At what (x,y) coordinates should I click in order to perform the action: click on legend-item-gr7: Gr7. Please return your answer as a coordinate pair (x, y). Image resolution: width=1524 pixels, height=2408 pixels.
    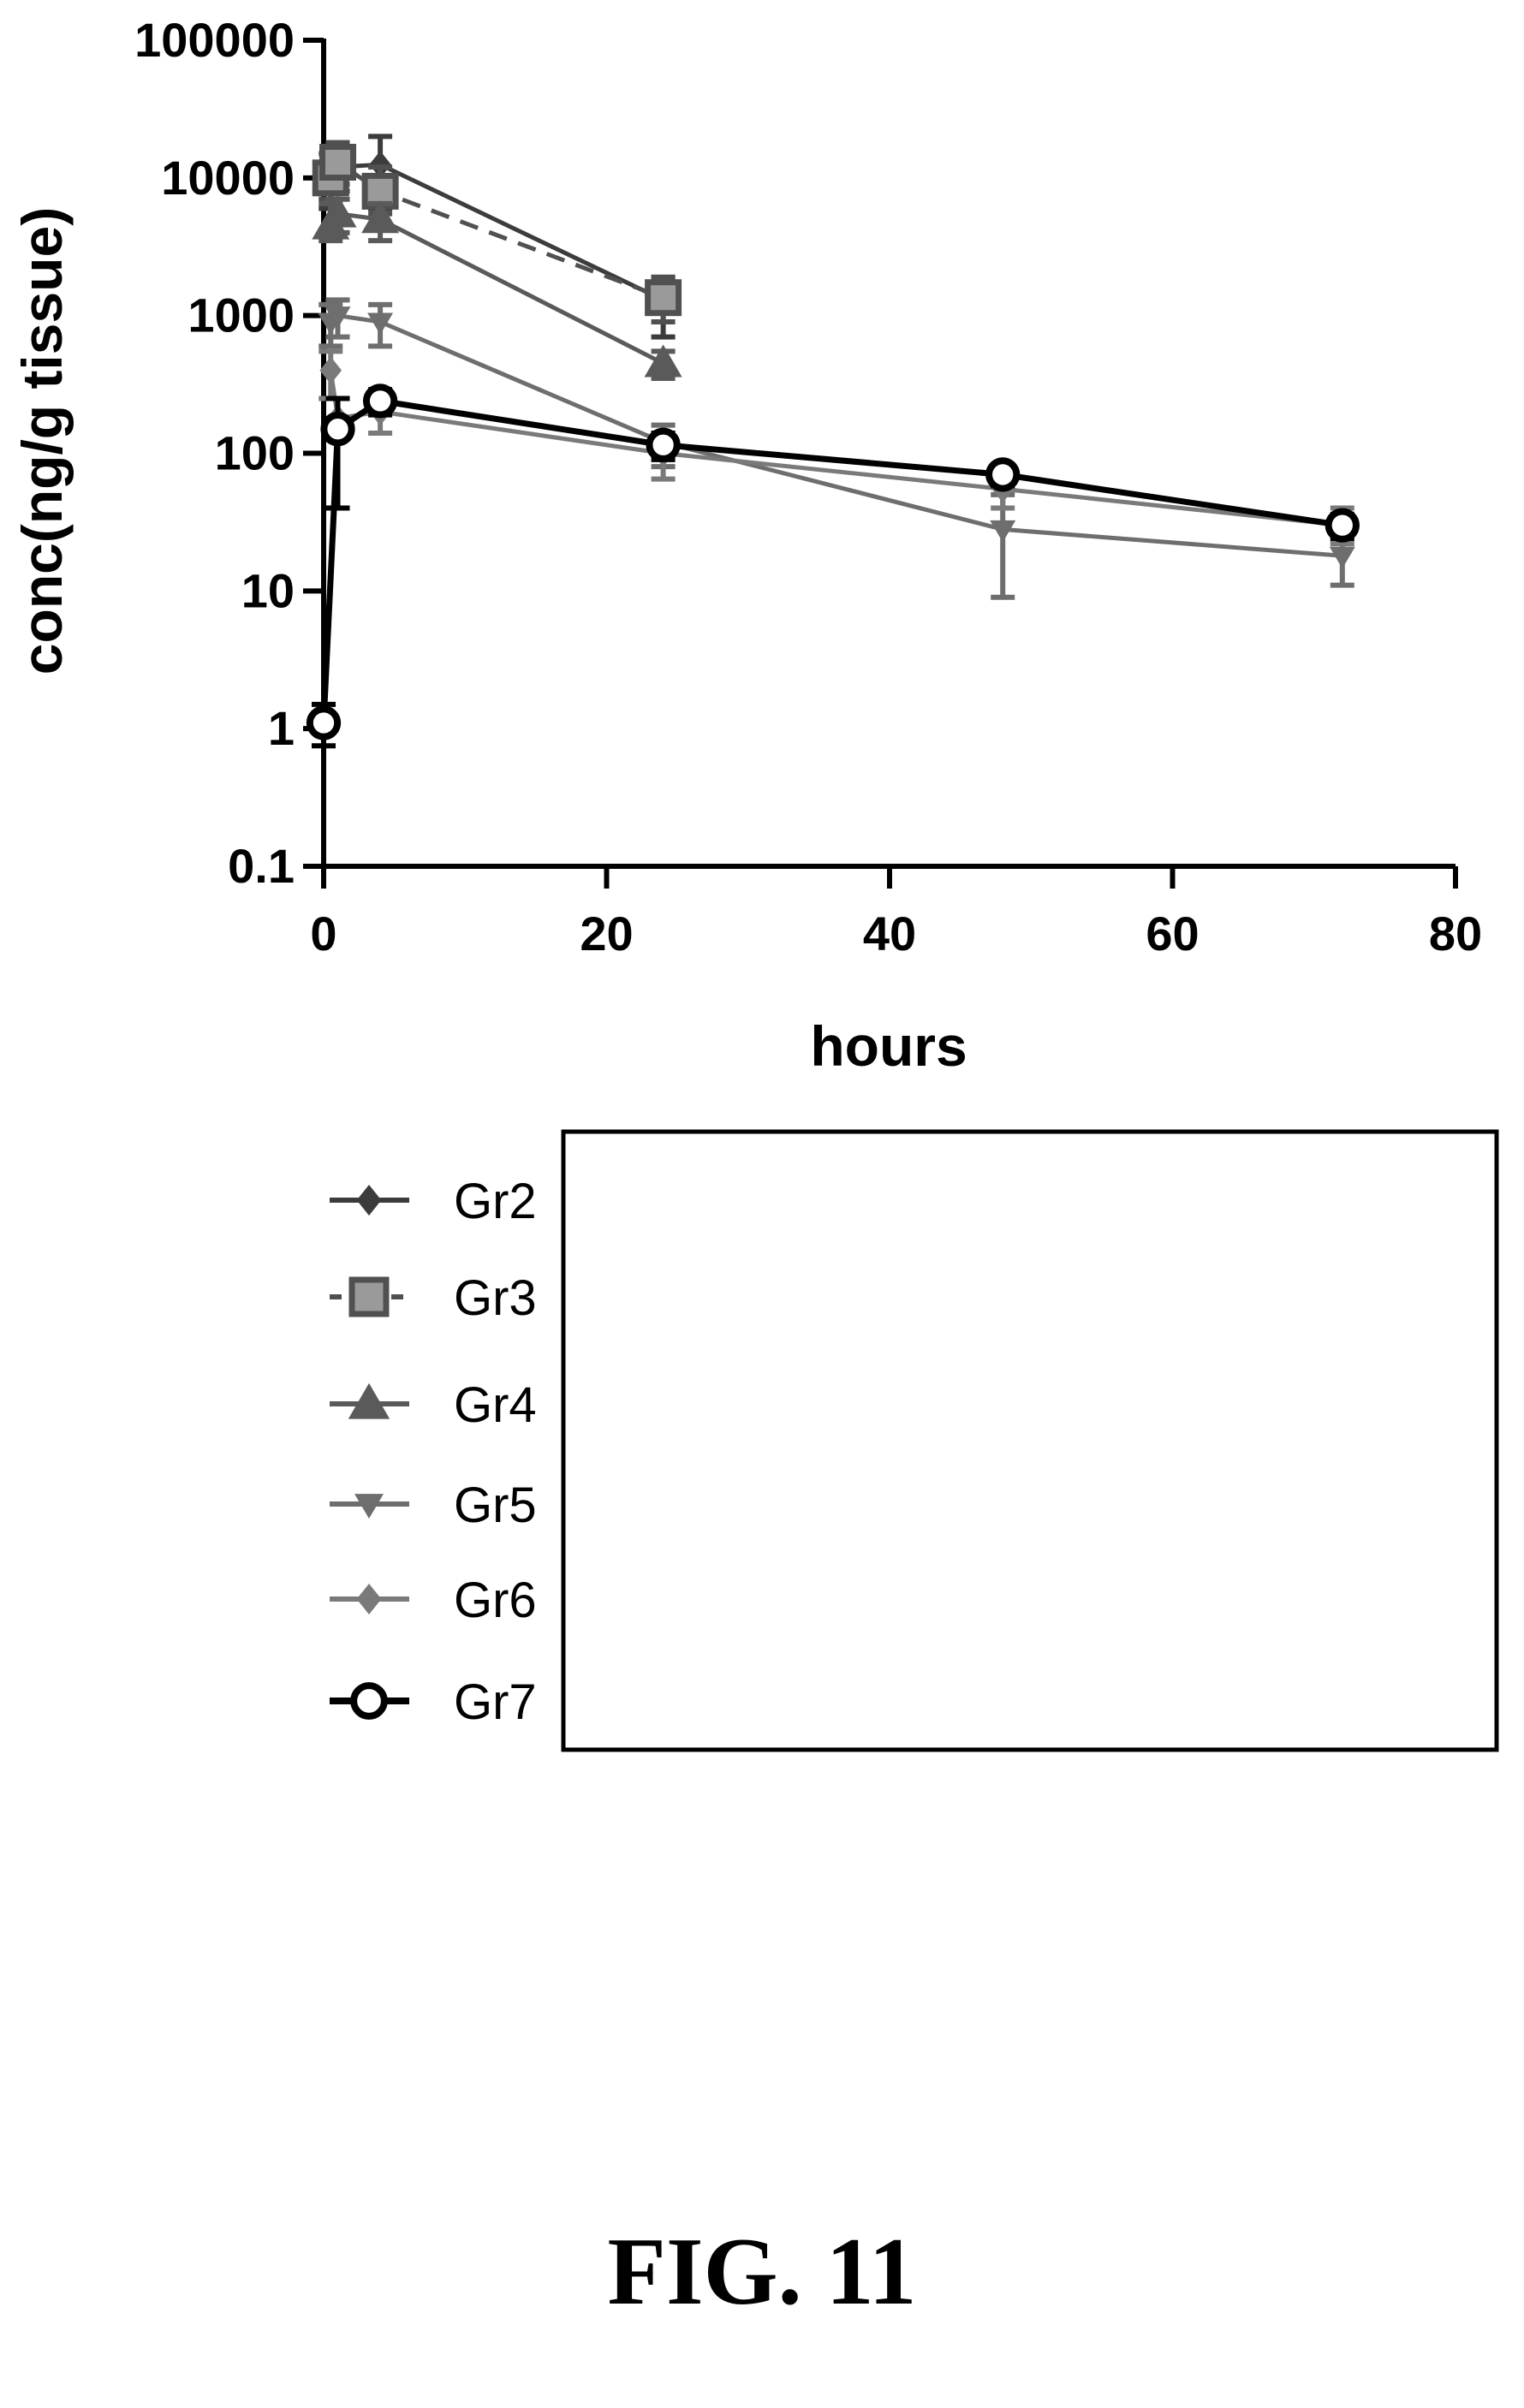
    Looking at the image, I should click on (433, 1702).